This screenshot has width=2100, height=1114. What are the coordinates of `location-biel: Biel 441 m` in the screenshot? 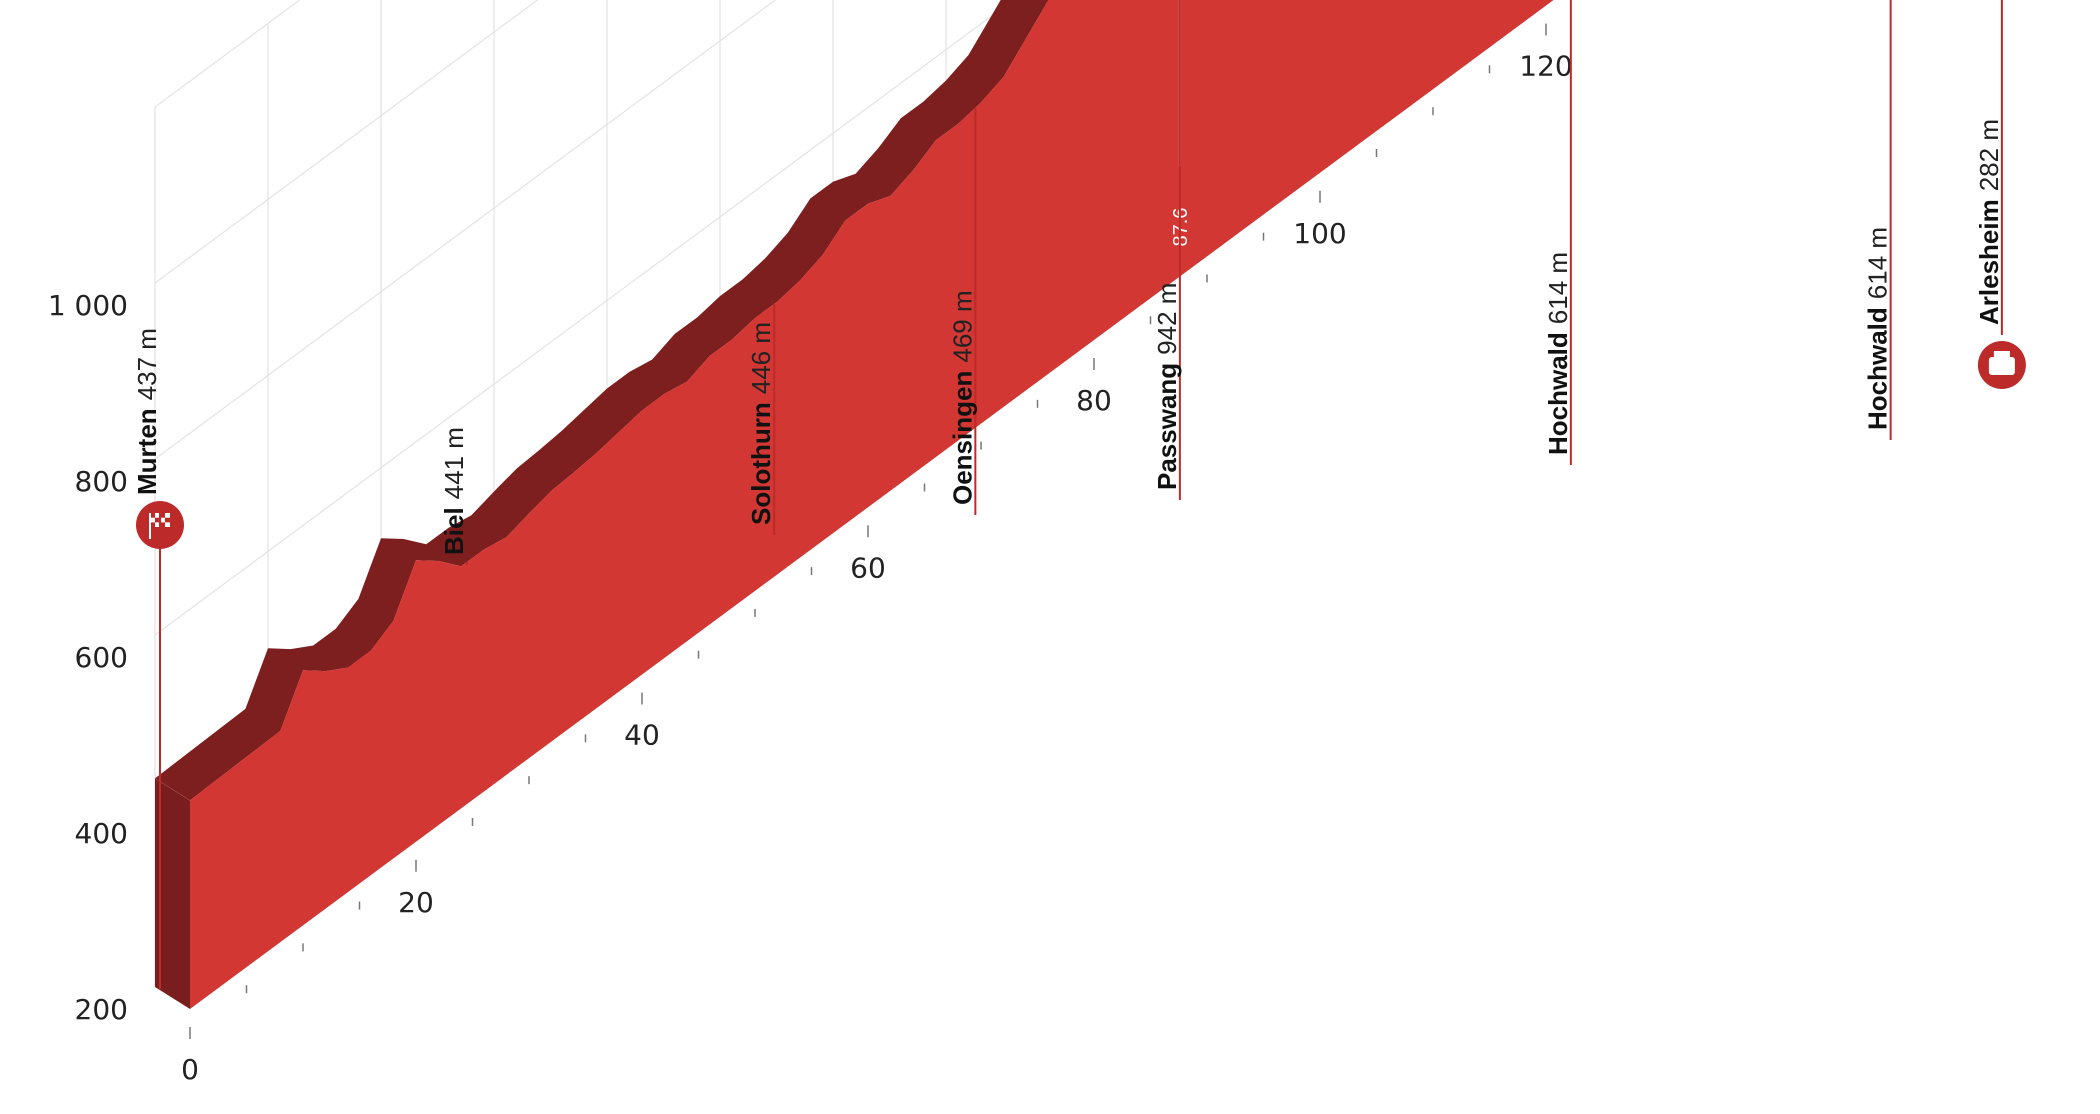 It's located at (454, 496).